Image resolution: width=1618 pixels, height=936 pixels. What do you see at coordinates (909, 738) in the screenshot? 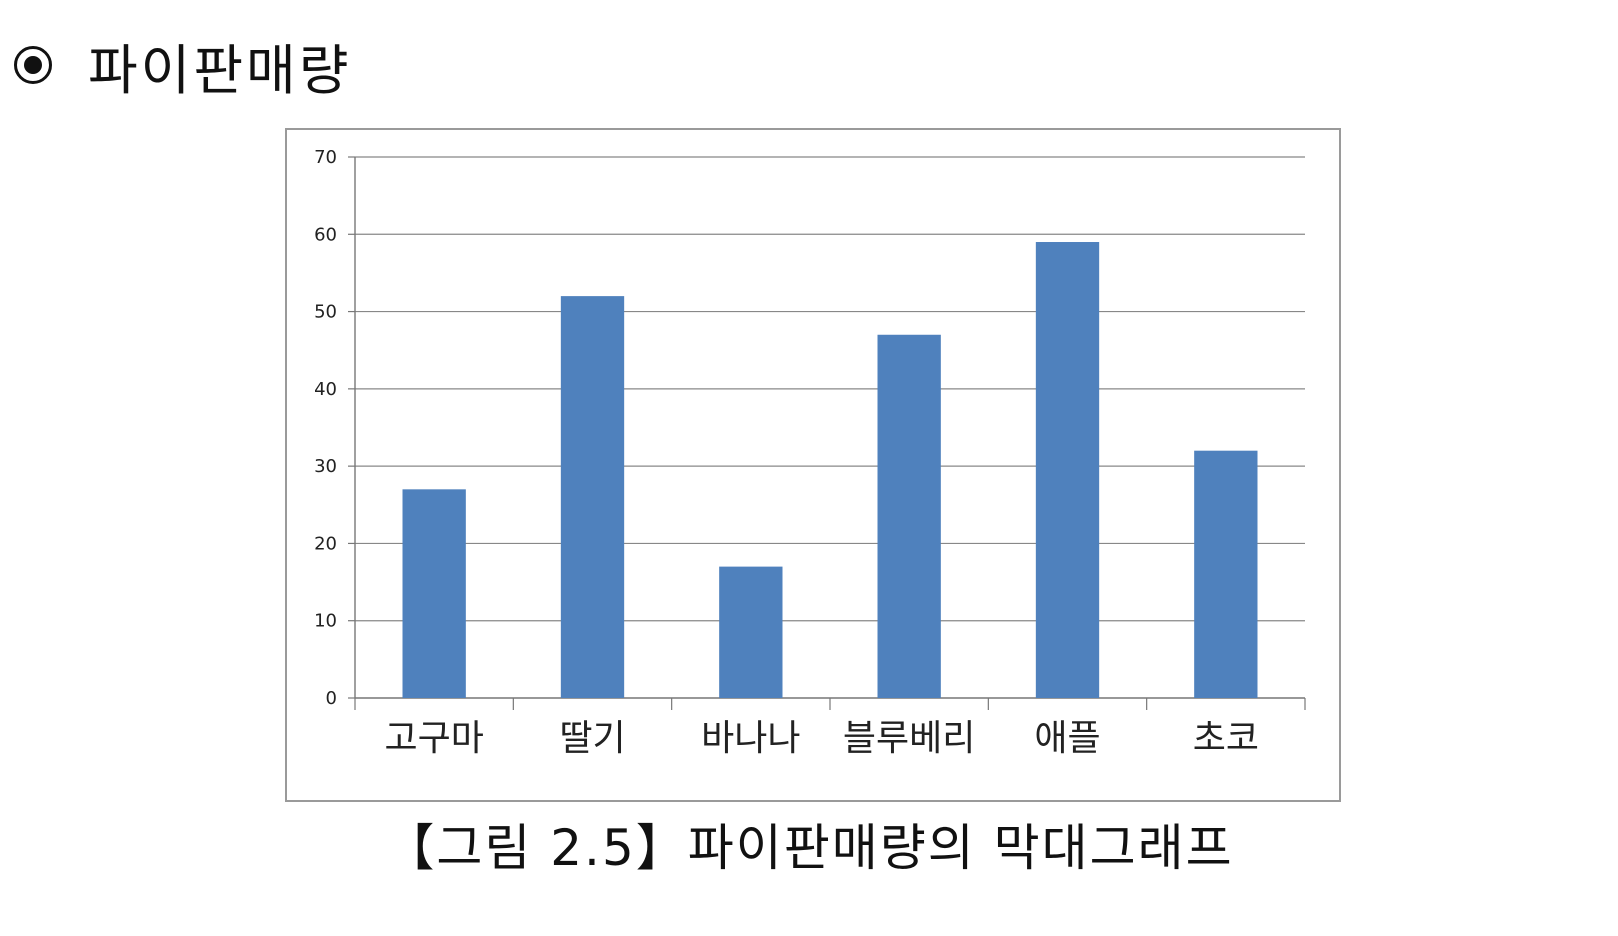
I see `x-tick-label: 블루베리` at bounding box center [909, 738].